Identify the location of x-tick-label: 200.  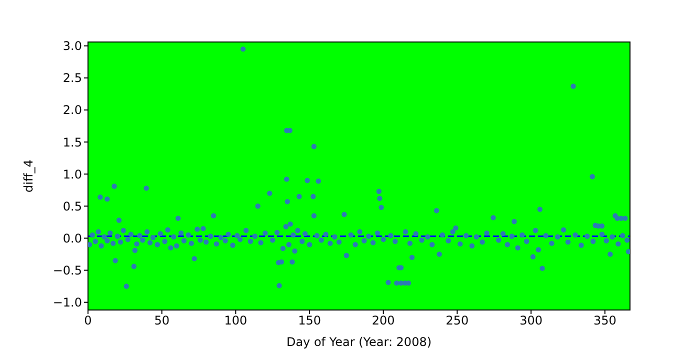
(383, 321).